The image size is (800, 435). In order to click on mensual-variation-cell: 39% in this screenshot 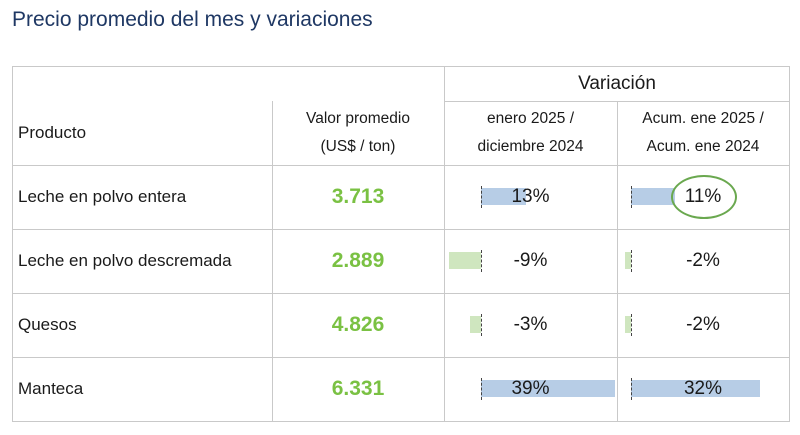, I will do `click(530, 388)`.